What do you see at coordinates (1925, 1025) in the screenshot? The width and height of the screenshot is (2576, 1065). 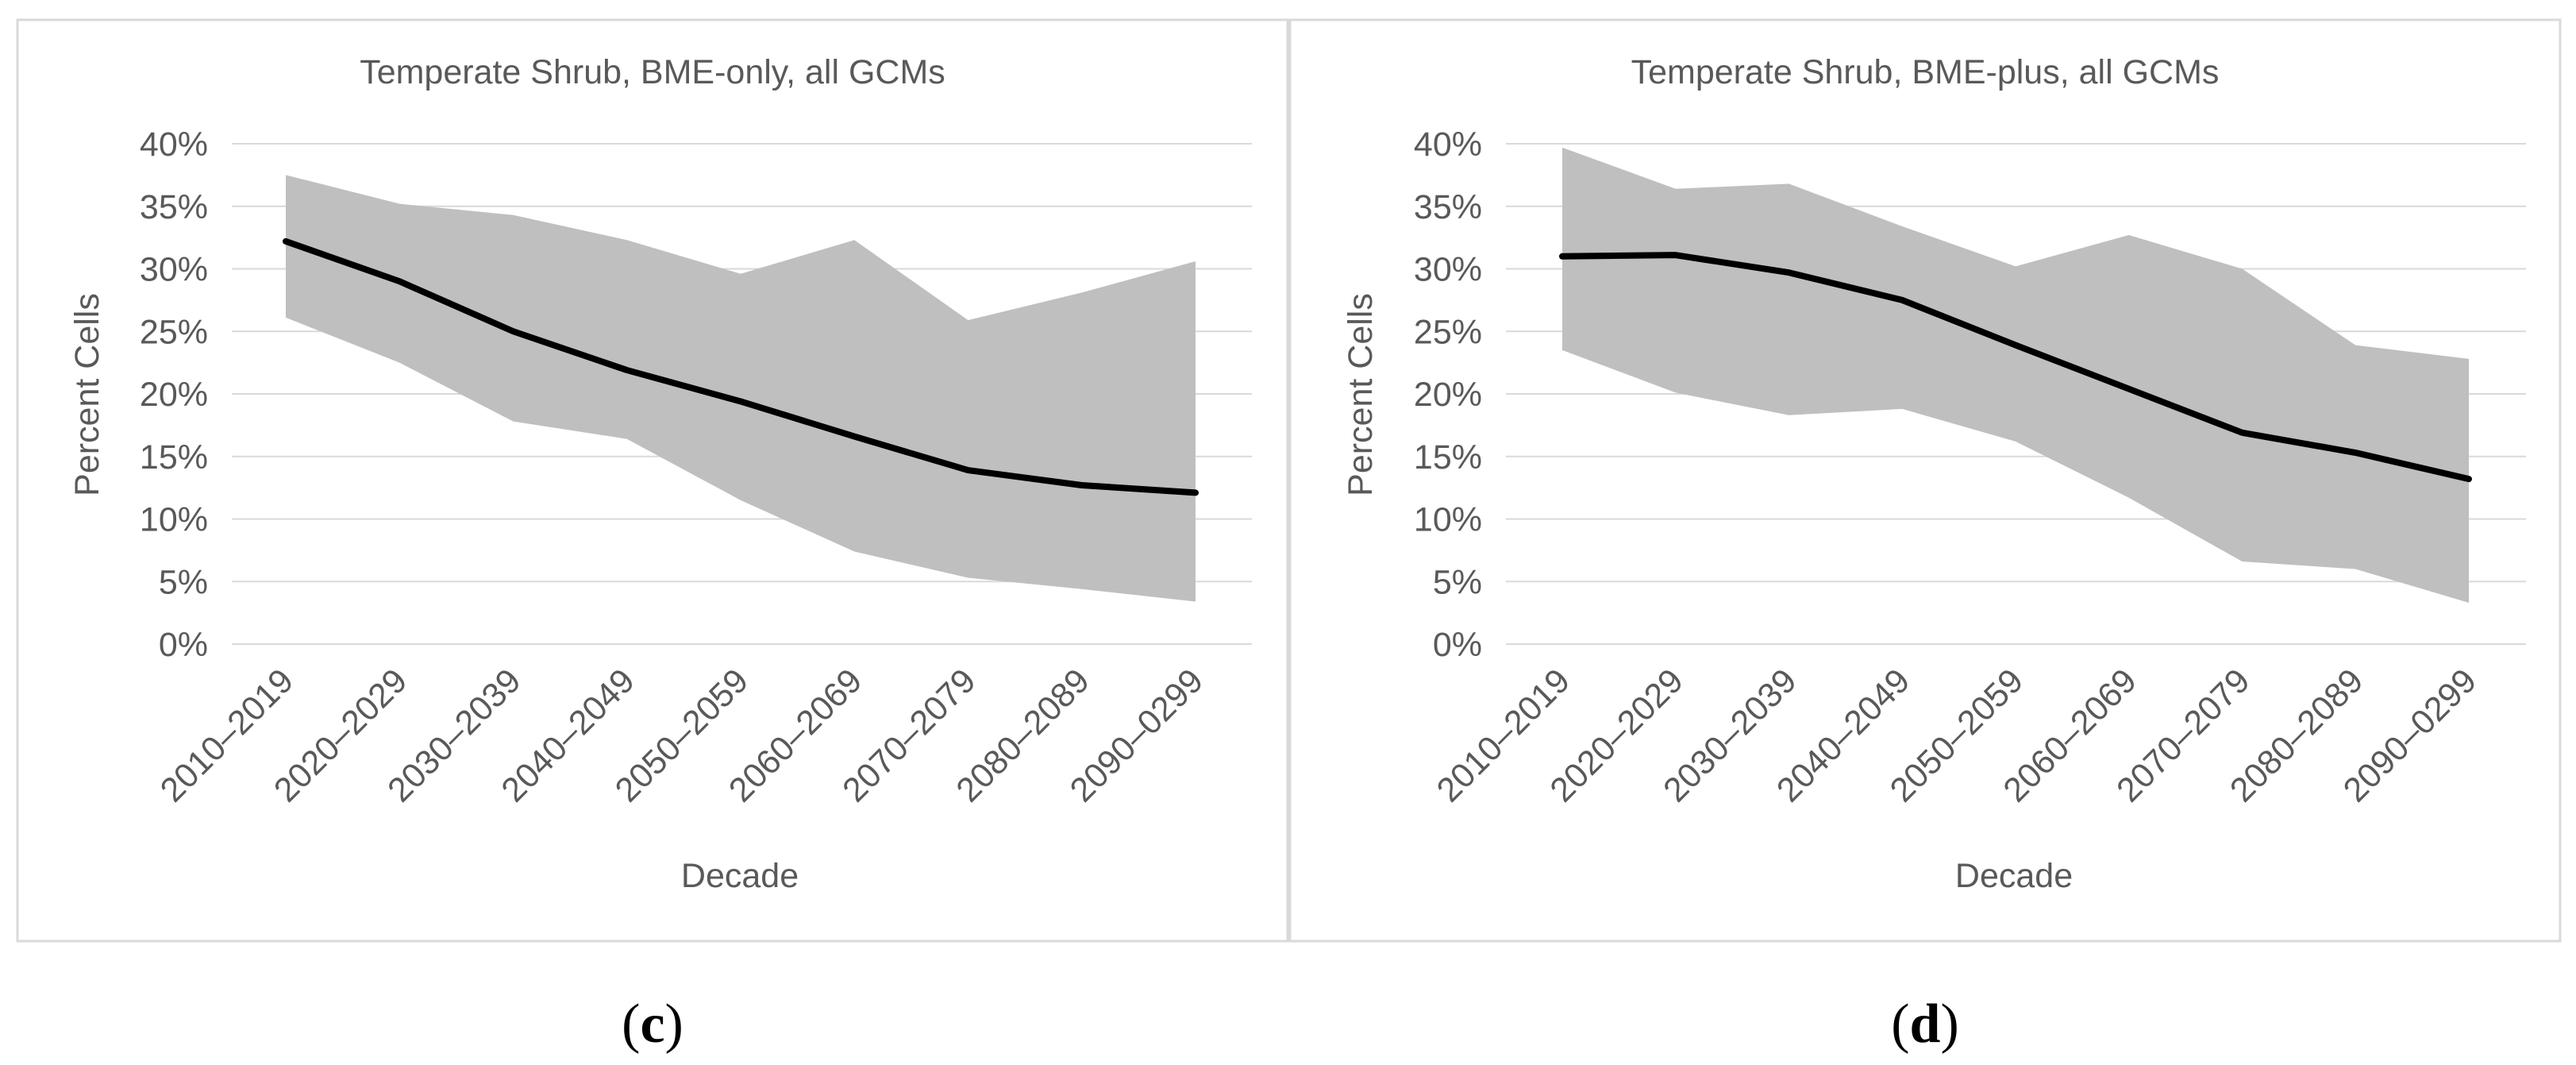 I see `panel-d-label: (d)` at bounding box center [1925, 1025].